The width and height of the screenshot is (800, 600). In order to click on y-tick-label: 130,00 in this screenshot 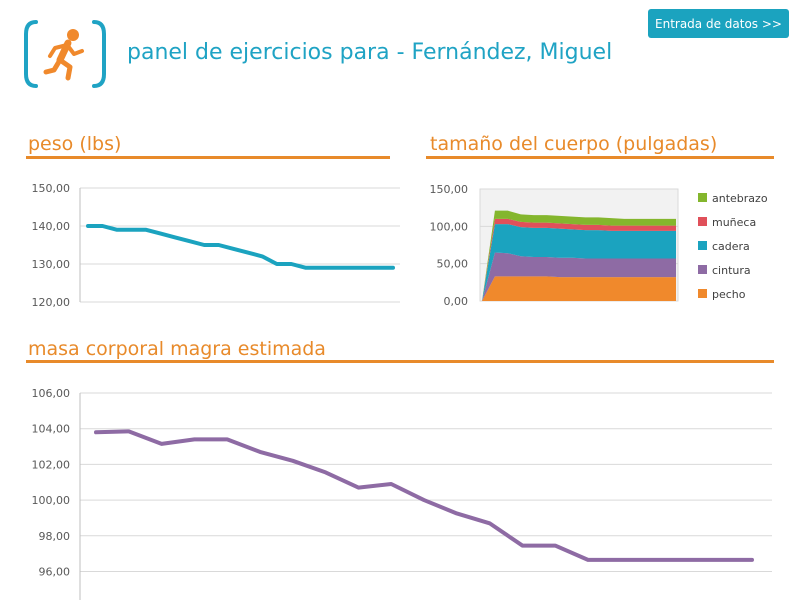, I will do `click(51, 264)`.